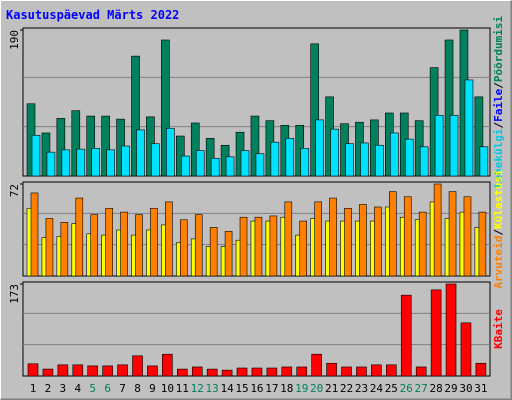 Image resolution: width=512 pixels, height=400 pixels. I want to click on x-tick-label: 27, so click(421, 388).